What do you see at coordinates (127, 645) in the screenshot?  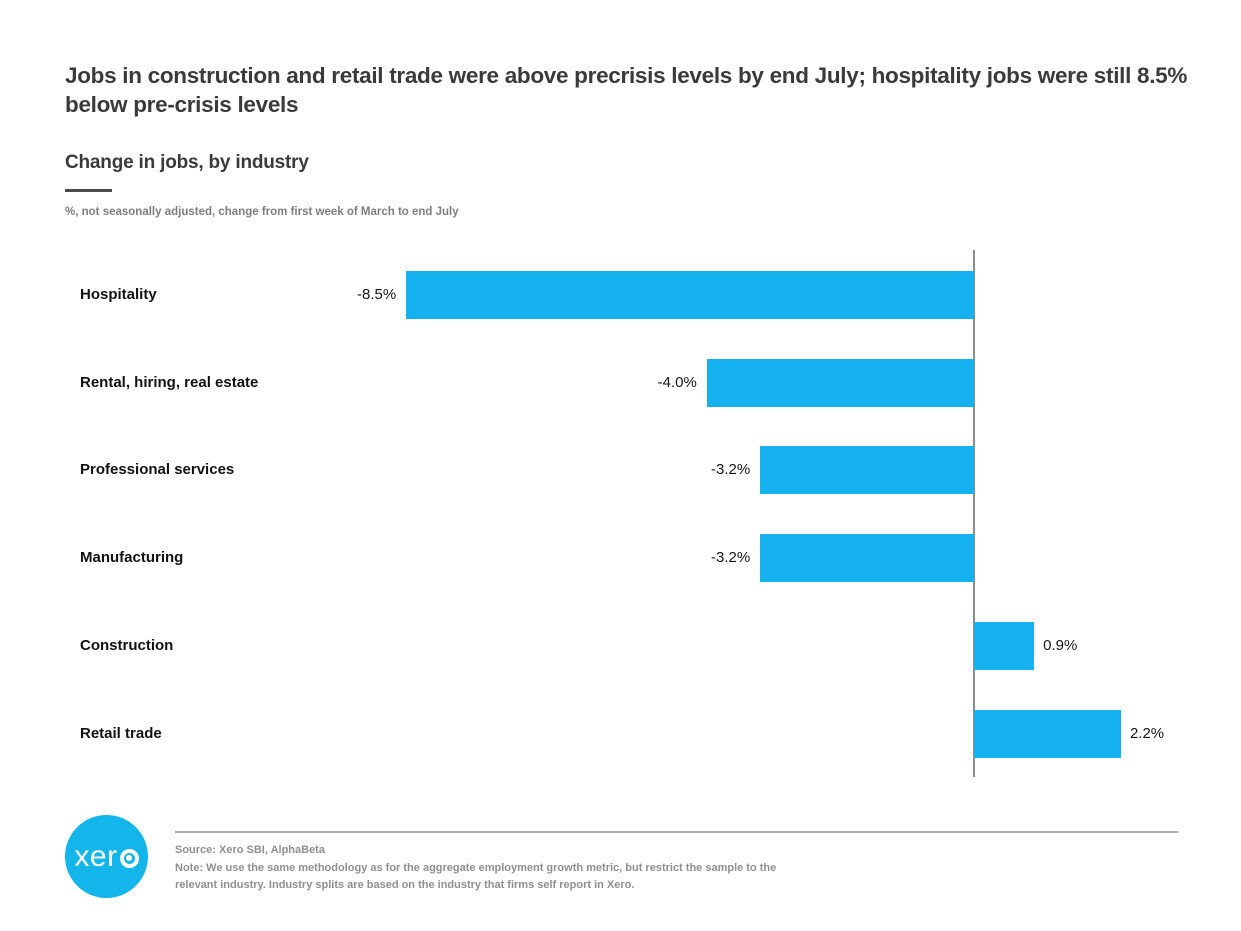 I see `category-label-construction: Construction` at bounding box center [127, 645].